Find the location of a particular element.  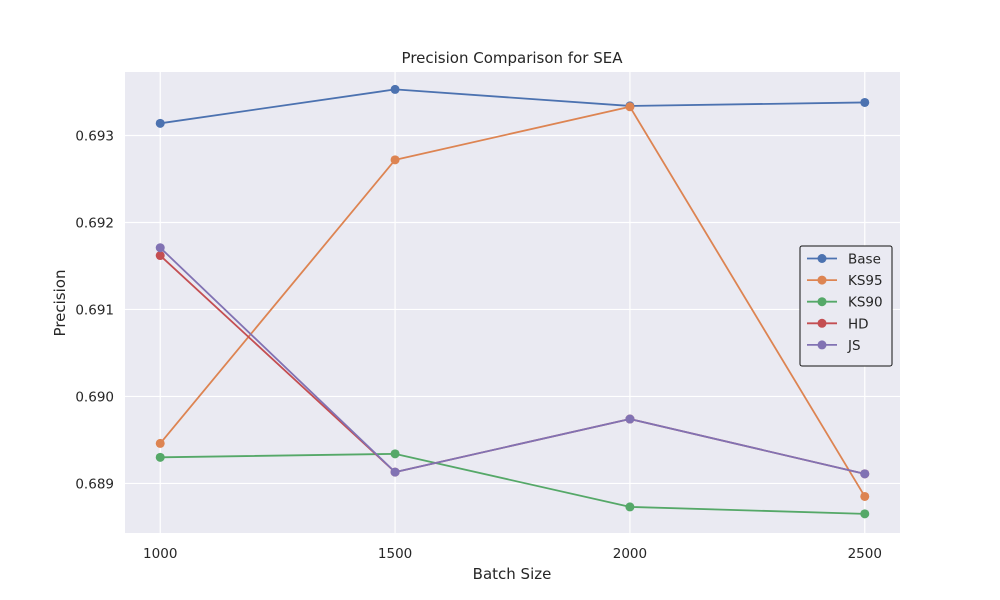

series-ks90 is located at coordinates (512, 484).